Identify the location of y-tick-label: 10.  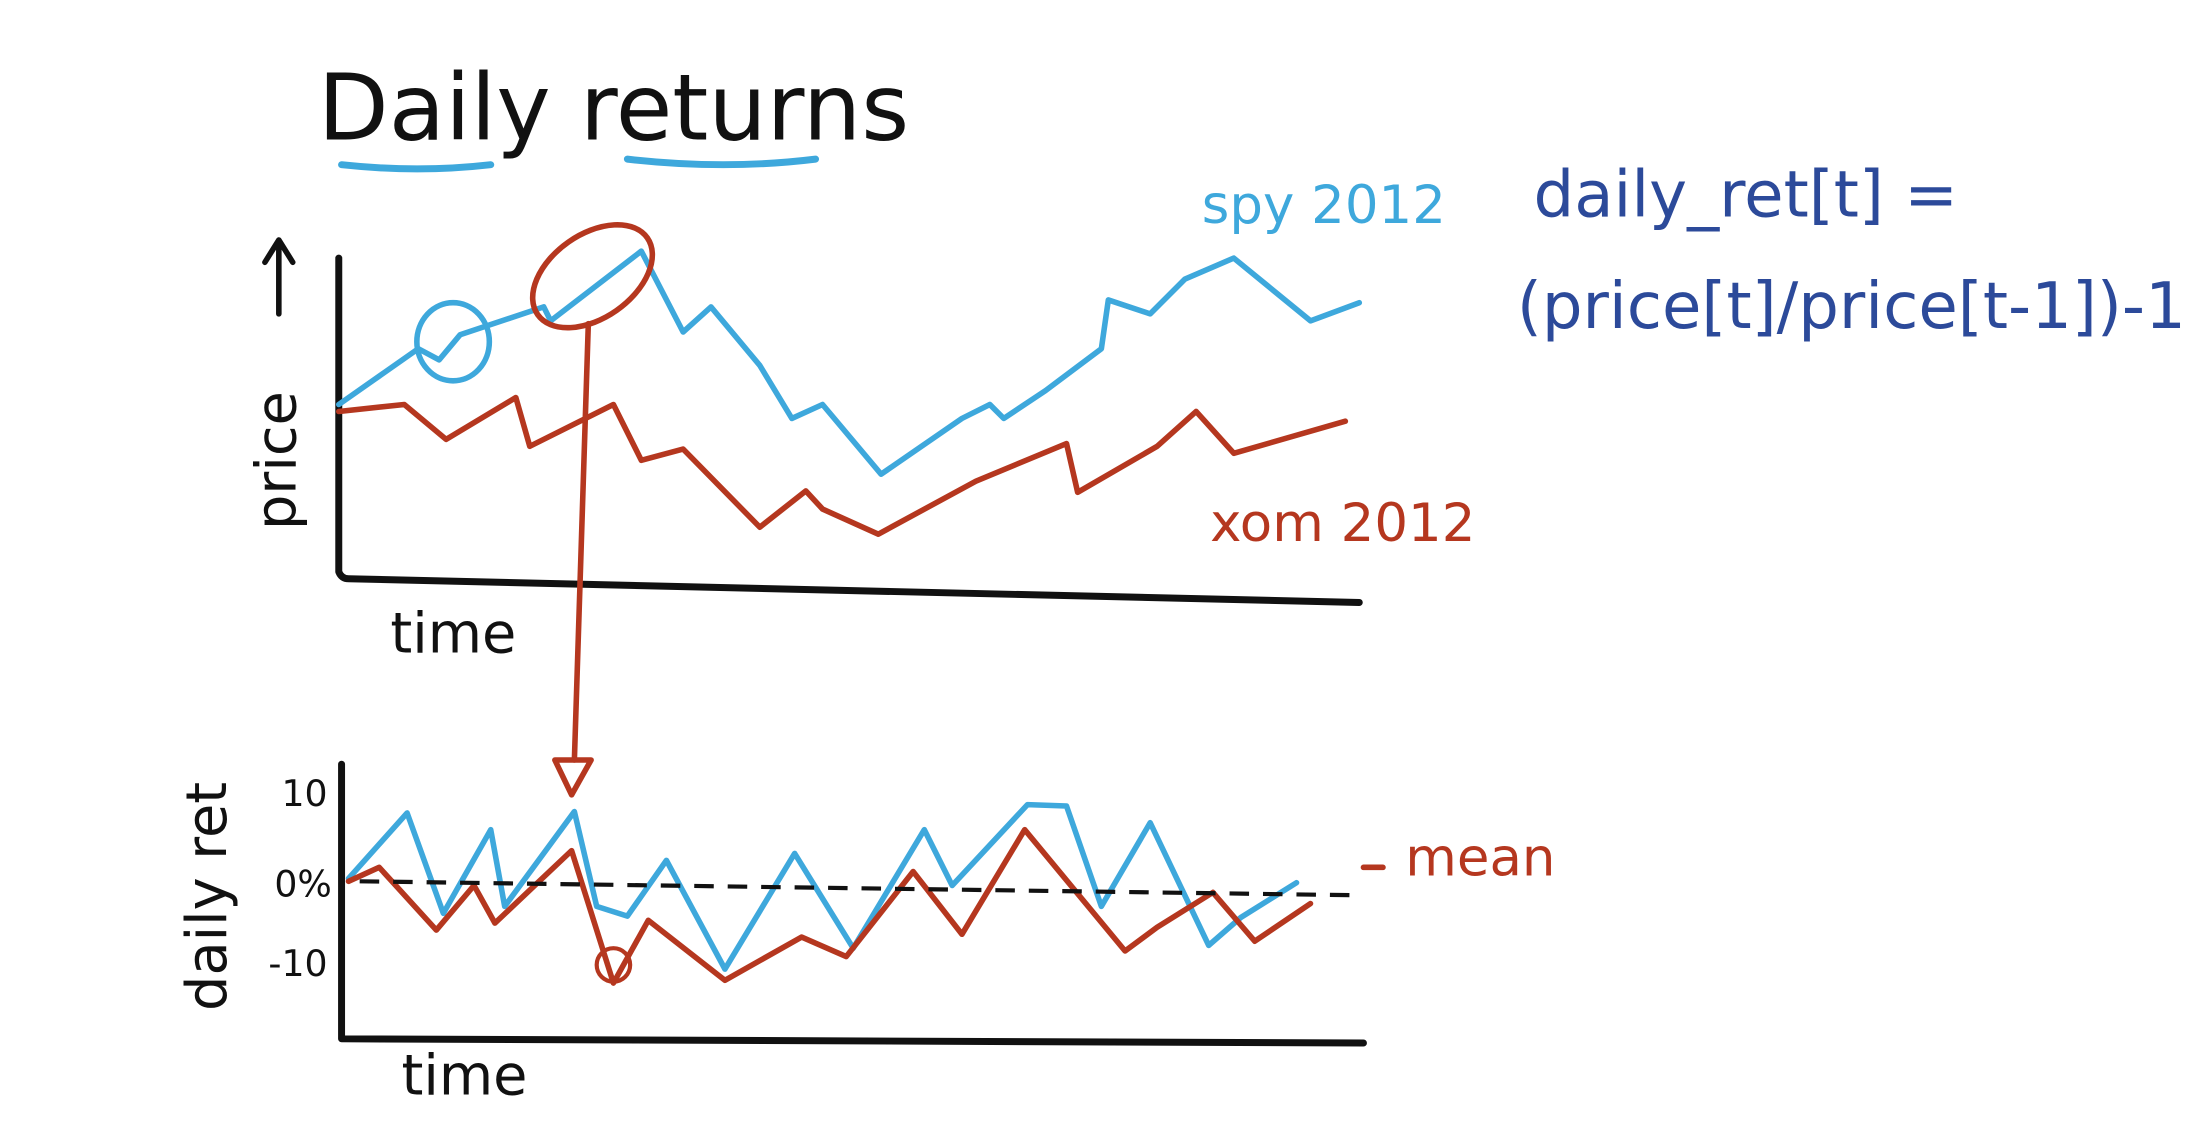
(305, 793).